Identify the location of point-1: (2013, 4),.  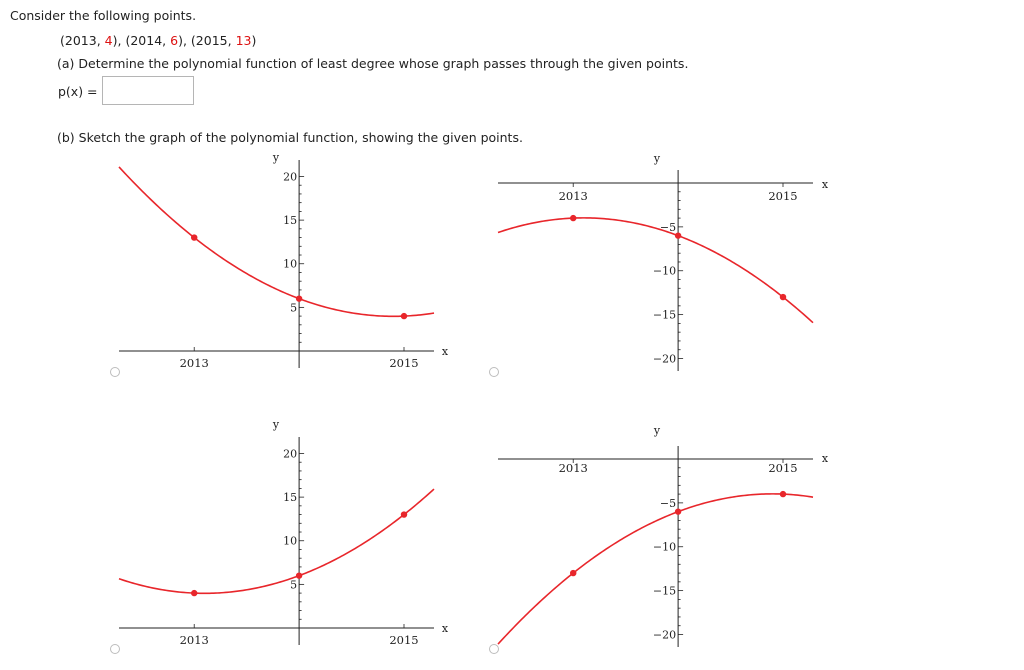
(91, 40).